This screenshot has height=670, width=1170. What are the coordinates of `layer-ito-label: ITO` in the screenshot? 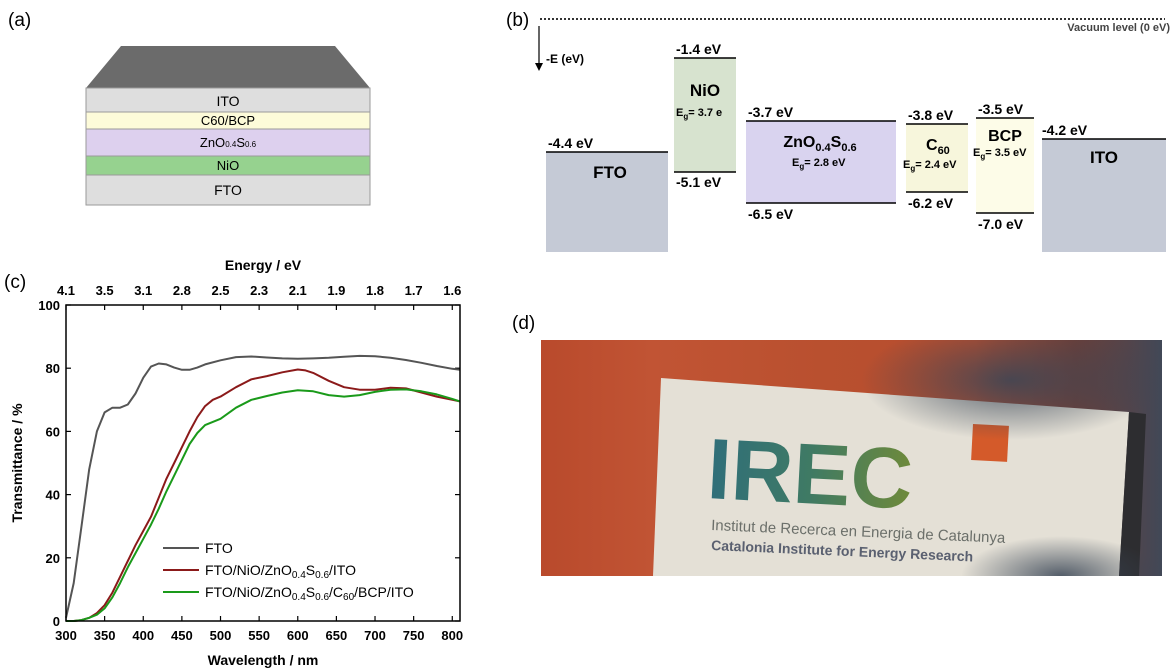 It's located at (227, 101).